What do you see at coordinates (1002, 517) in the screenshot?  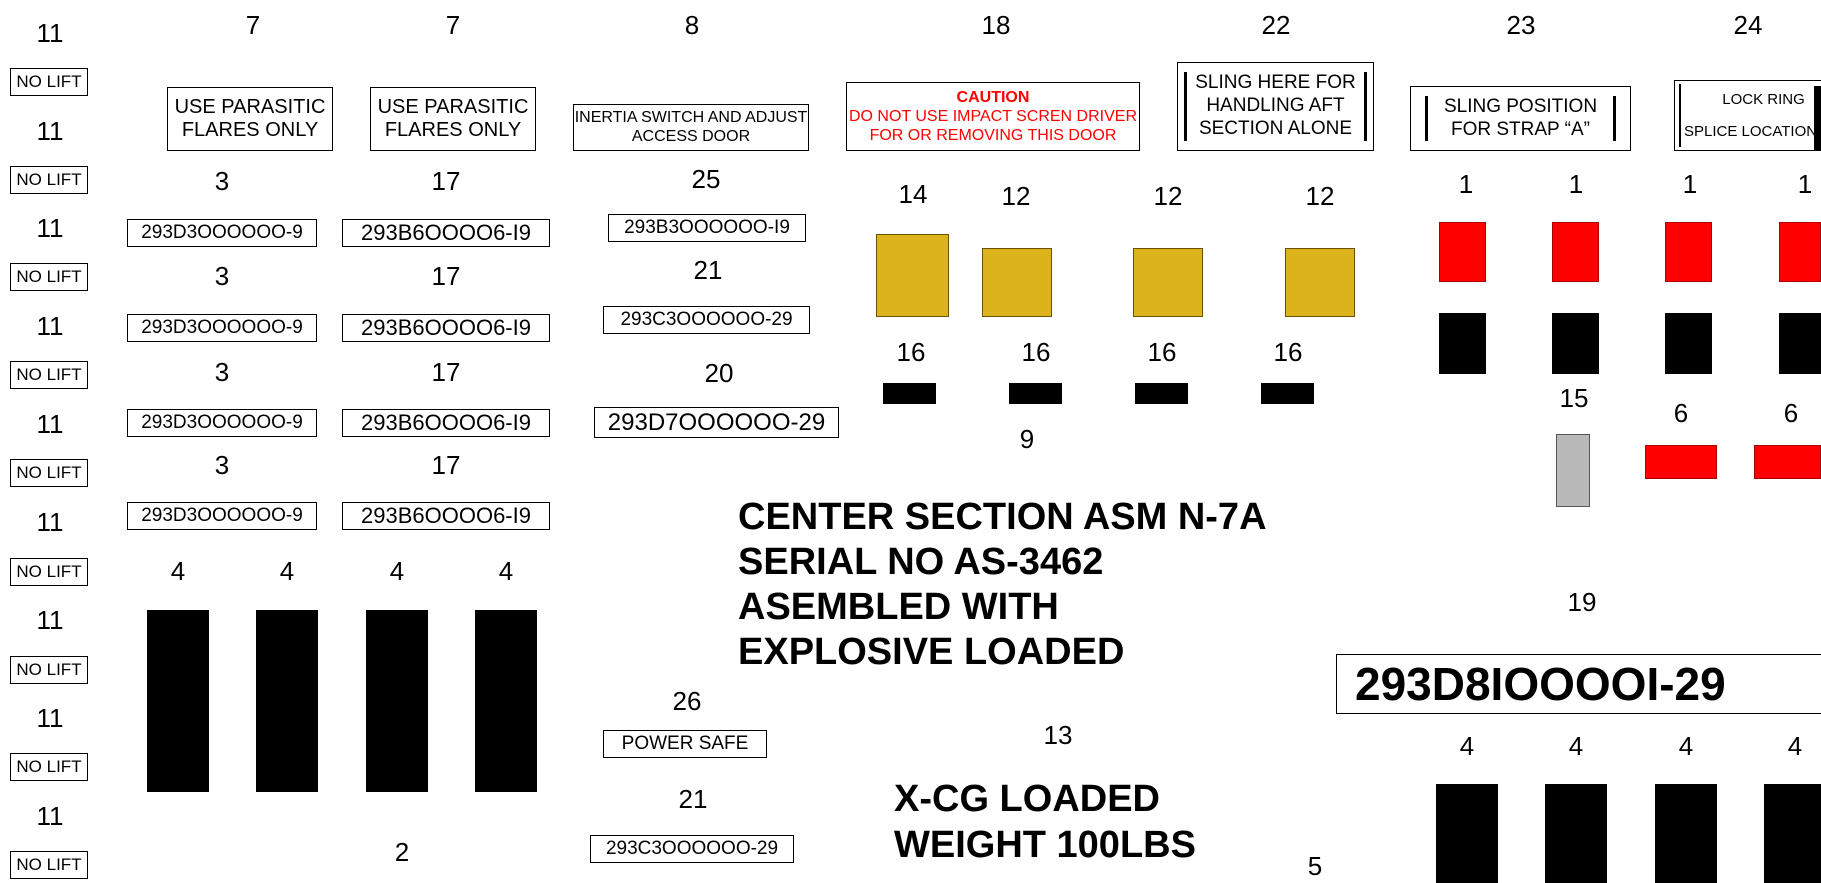 I see `center-line: CENTER SECTION ASM N-7A` at bounding box center [1002, 517].